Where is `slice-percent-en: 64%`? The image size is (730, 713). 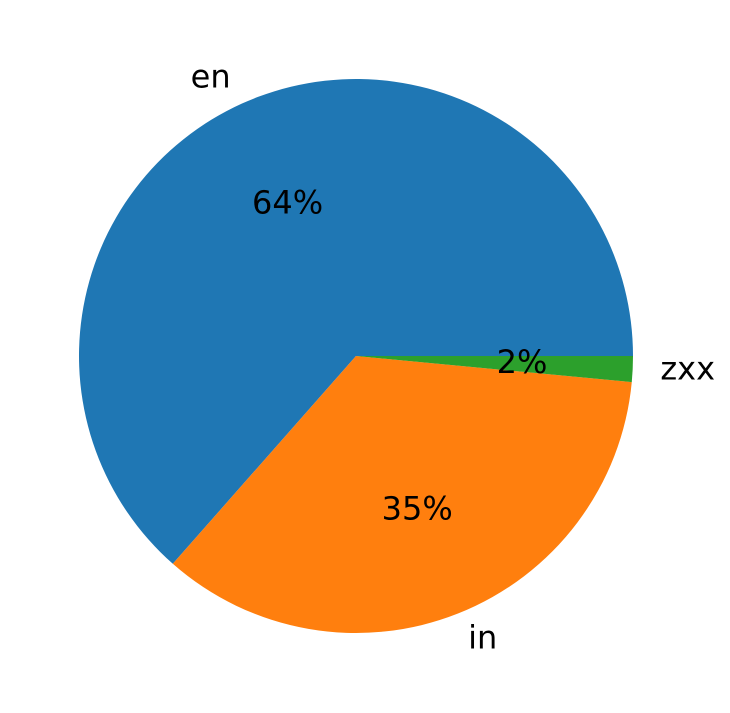 slice-percent-en: 64% is located at coordinates (287, 203).